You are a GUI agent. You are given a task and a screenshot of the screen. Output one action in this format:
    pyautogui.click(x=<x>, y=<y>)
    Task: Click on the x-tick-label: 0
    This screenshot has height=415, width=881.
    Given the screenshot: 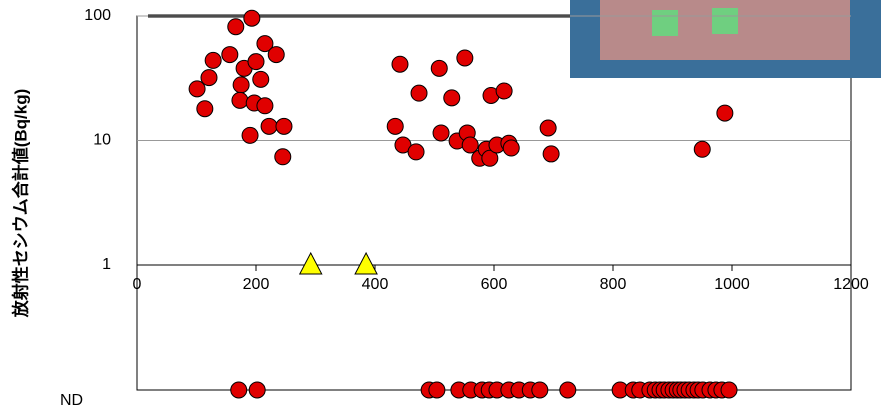 What is the action you would take?
    pyautogui.click(x=137, y=284)
    